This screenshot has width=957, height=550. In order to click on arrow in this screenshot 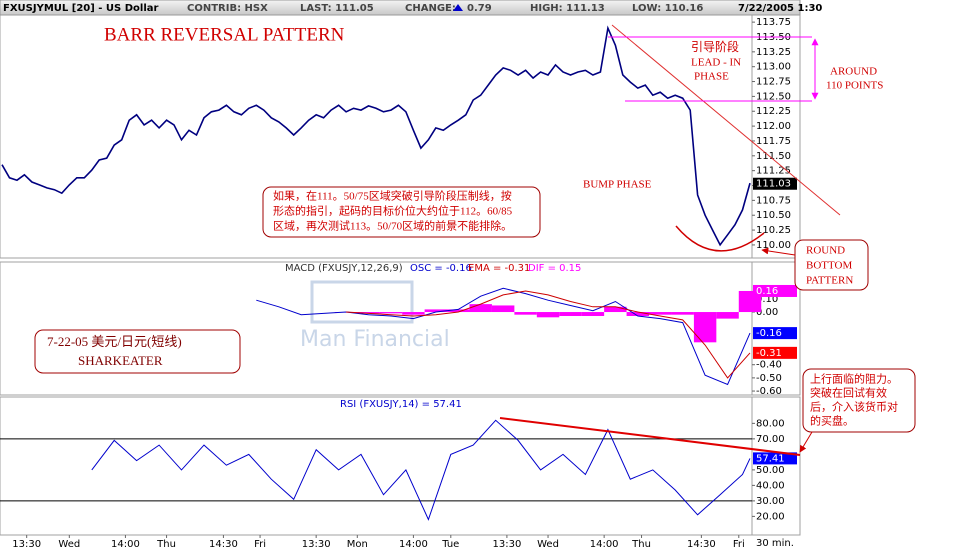, I will do `click(806, 442)`.